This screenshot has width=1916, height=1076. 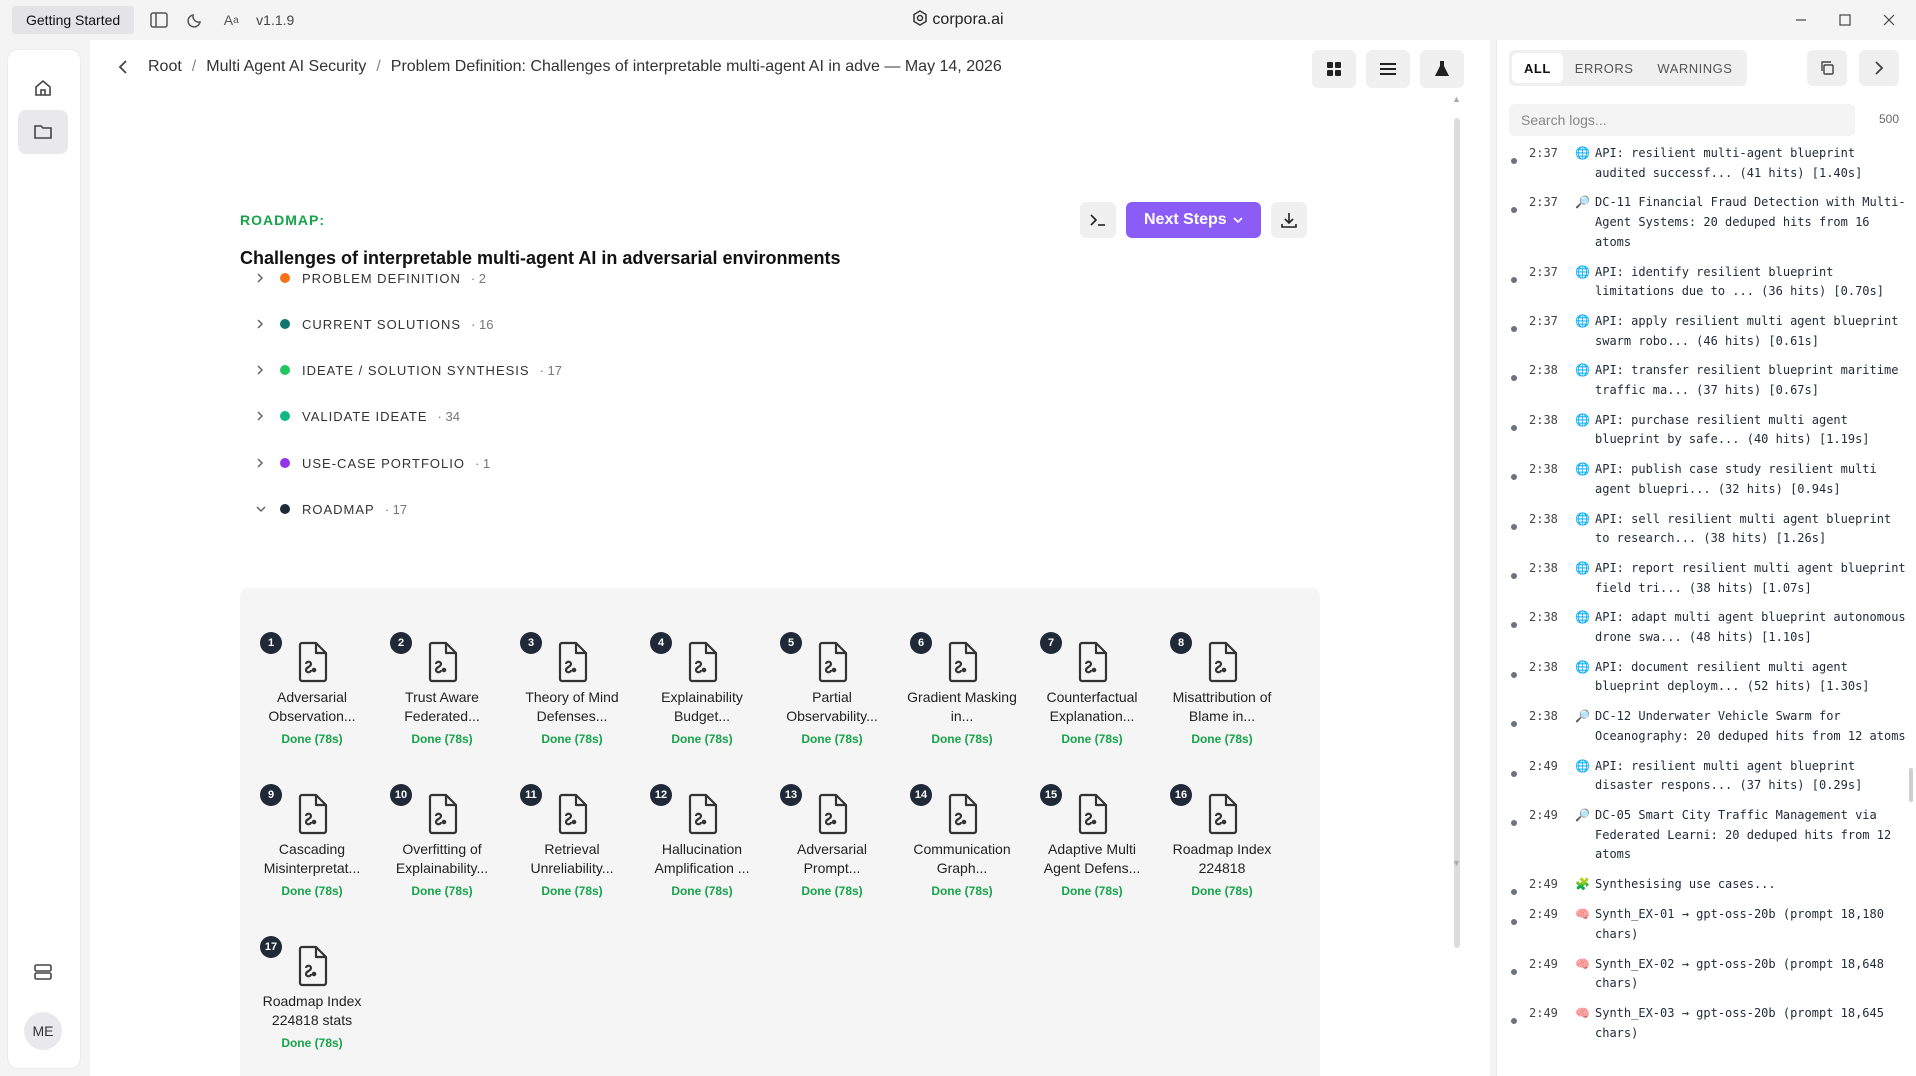 I want to click on log-scrollbar, so click(x=1911, y=785).